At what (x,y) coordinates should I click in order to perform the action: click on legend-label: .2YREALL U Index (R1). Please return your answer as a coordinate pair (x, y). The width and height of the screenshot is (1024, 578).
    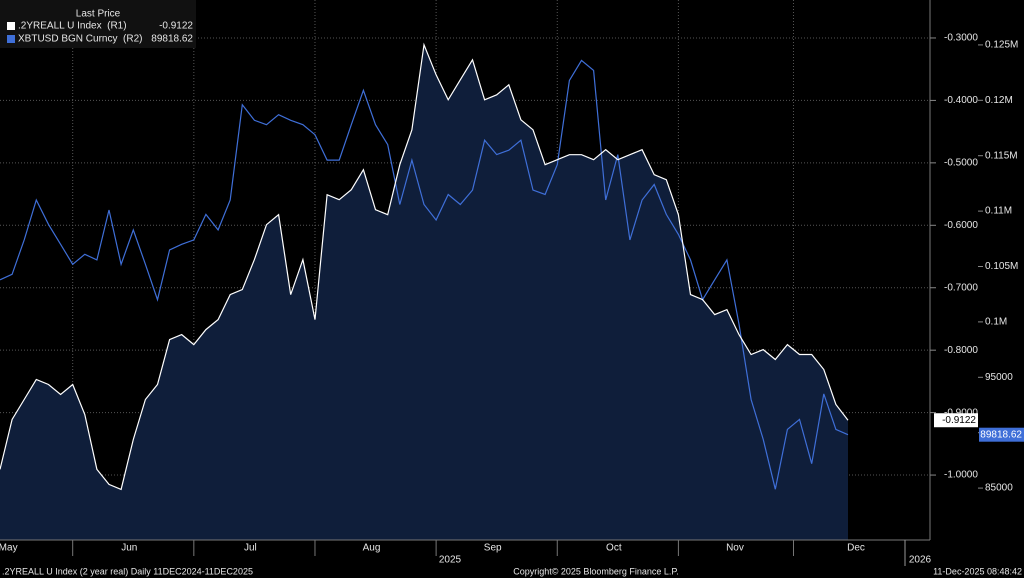
    Looking at the image, I should click on (72, 26).